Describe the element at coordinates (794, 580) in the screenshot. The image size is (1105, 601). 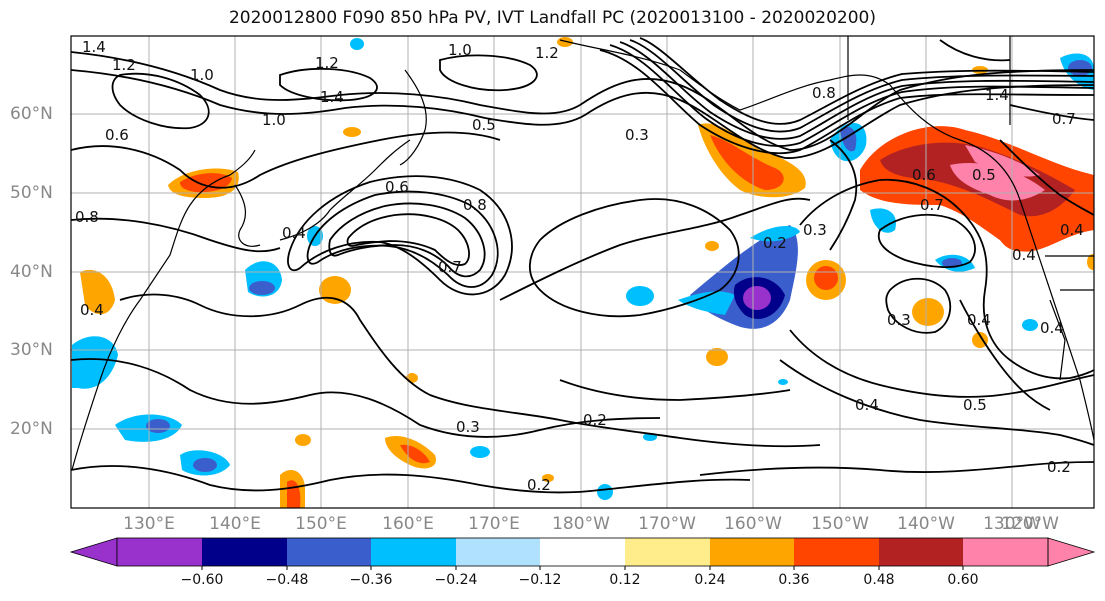
I see `colorbar-tick-label: 0.36` at that location.